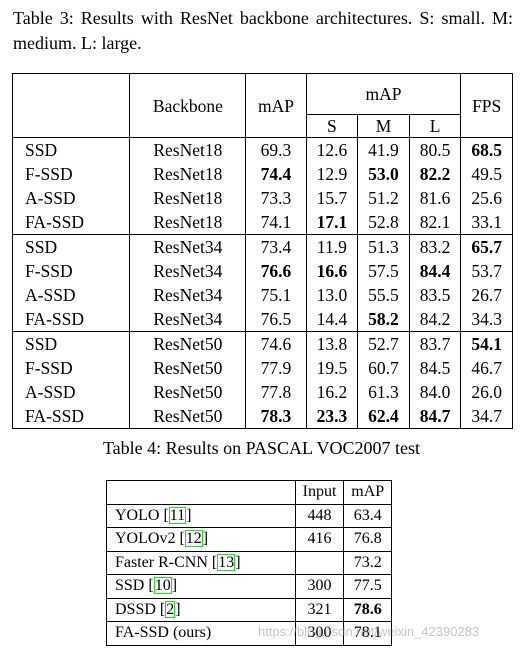 Image resolution: width=523 pixels, height=654 pixels. What do you see at coordinates (367, 563) in the screenshot?
I see `cell-map: 73.2` at bounding box center [367, 563].